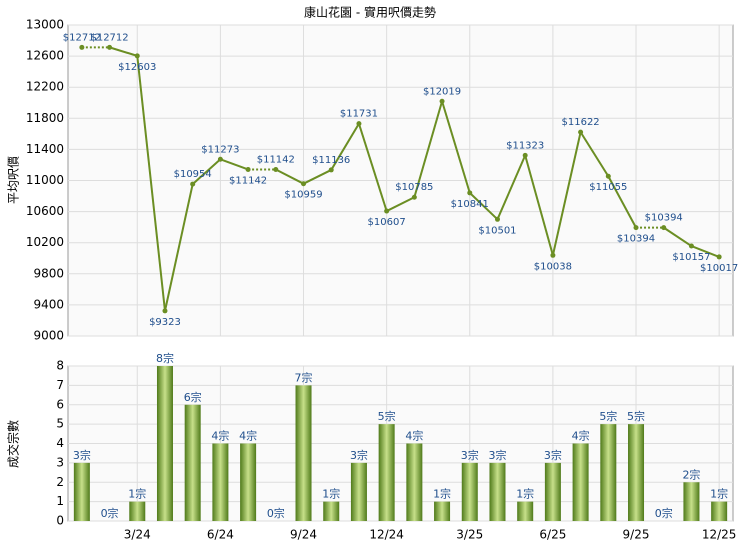  What do you see at coordinates (60, 501) in the screenshot?
I see `y-tick-label: 1` at bounding box center [60, 501].